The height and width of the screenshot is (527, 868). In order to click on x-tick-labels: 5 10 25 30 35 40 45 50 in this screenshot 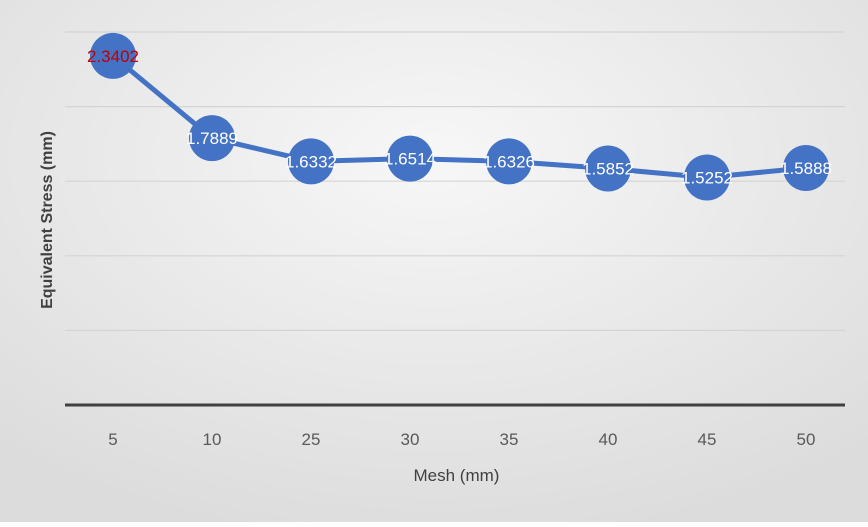, I will do `click(461, 439)`.